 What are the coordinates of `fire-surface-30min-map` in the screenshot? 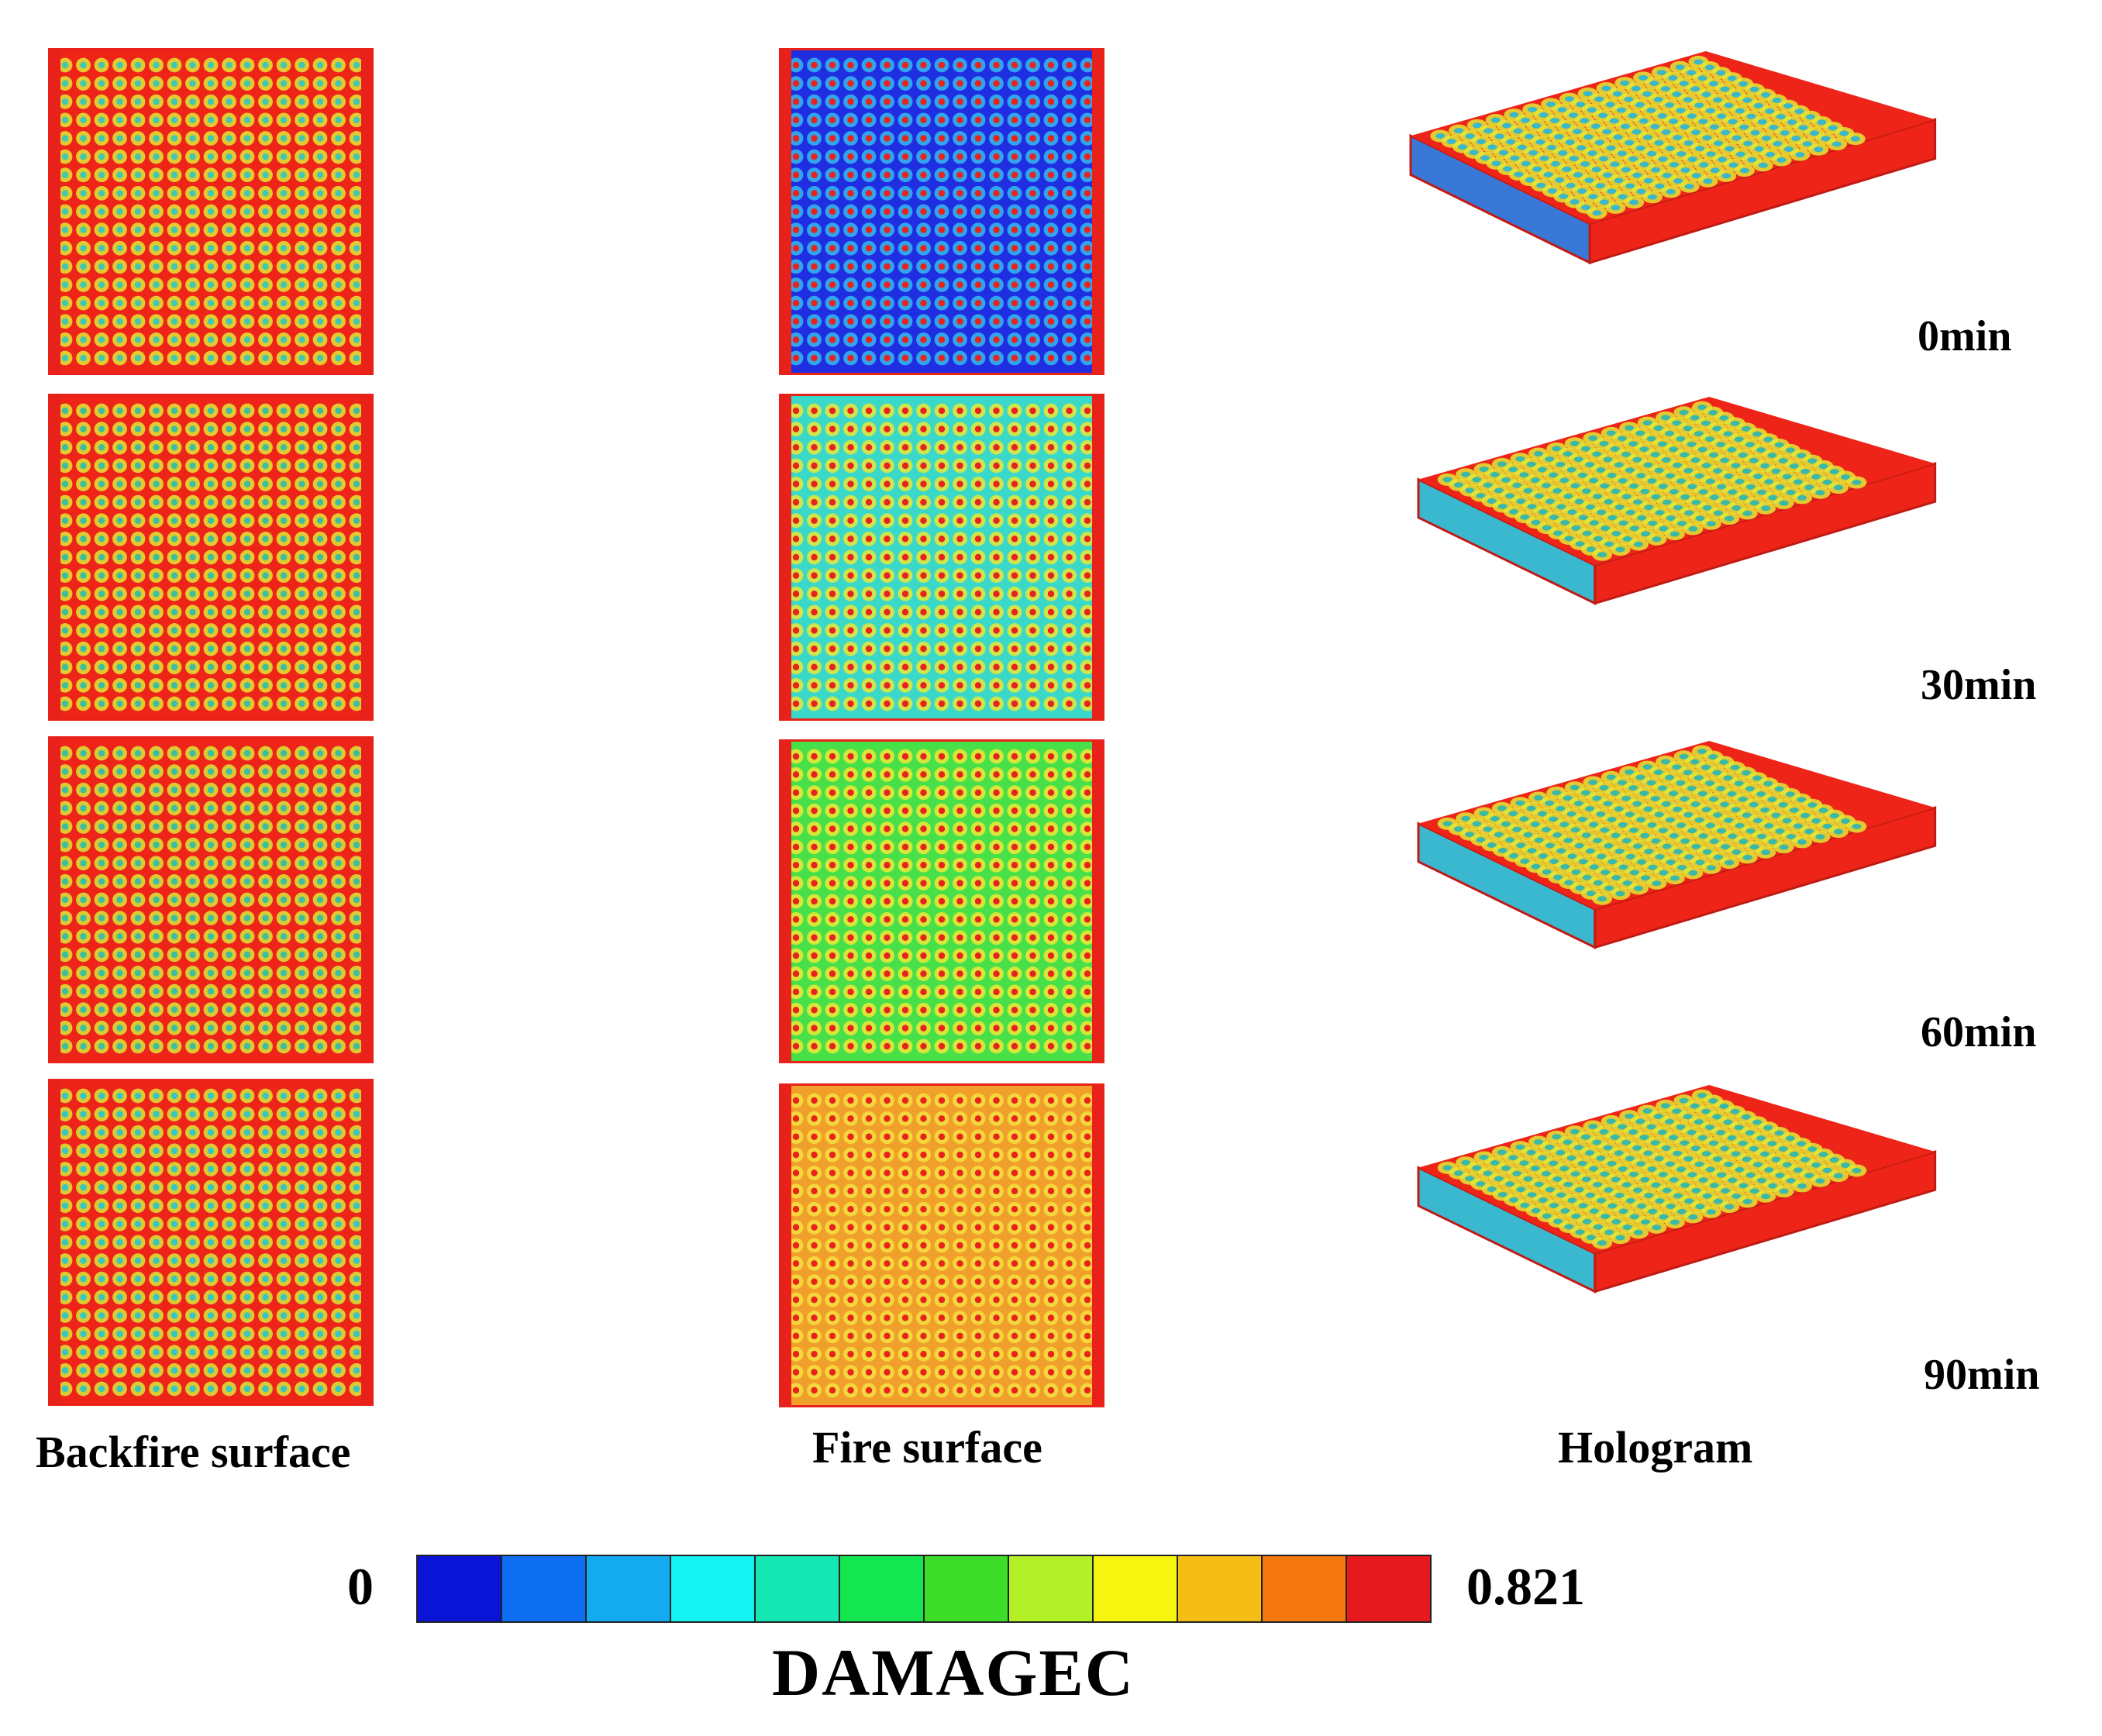 It's located at (942, 557).